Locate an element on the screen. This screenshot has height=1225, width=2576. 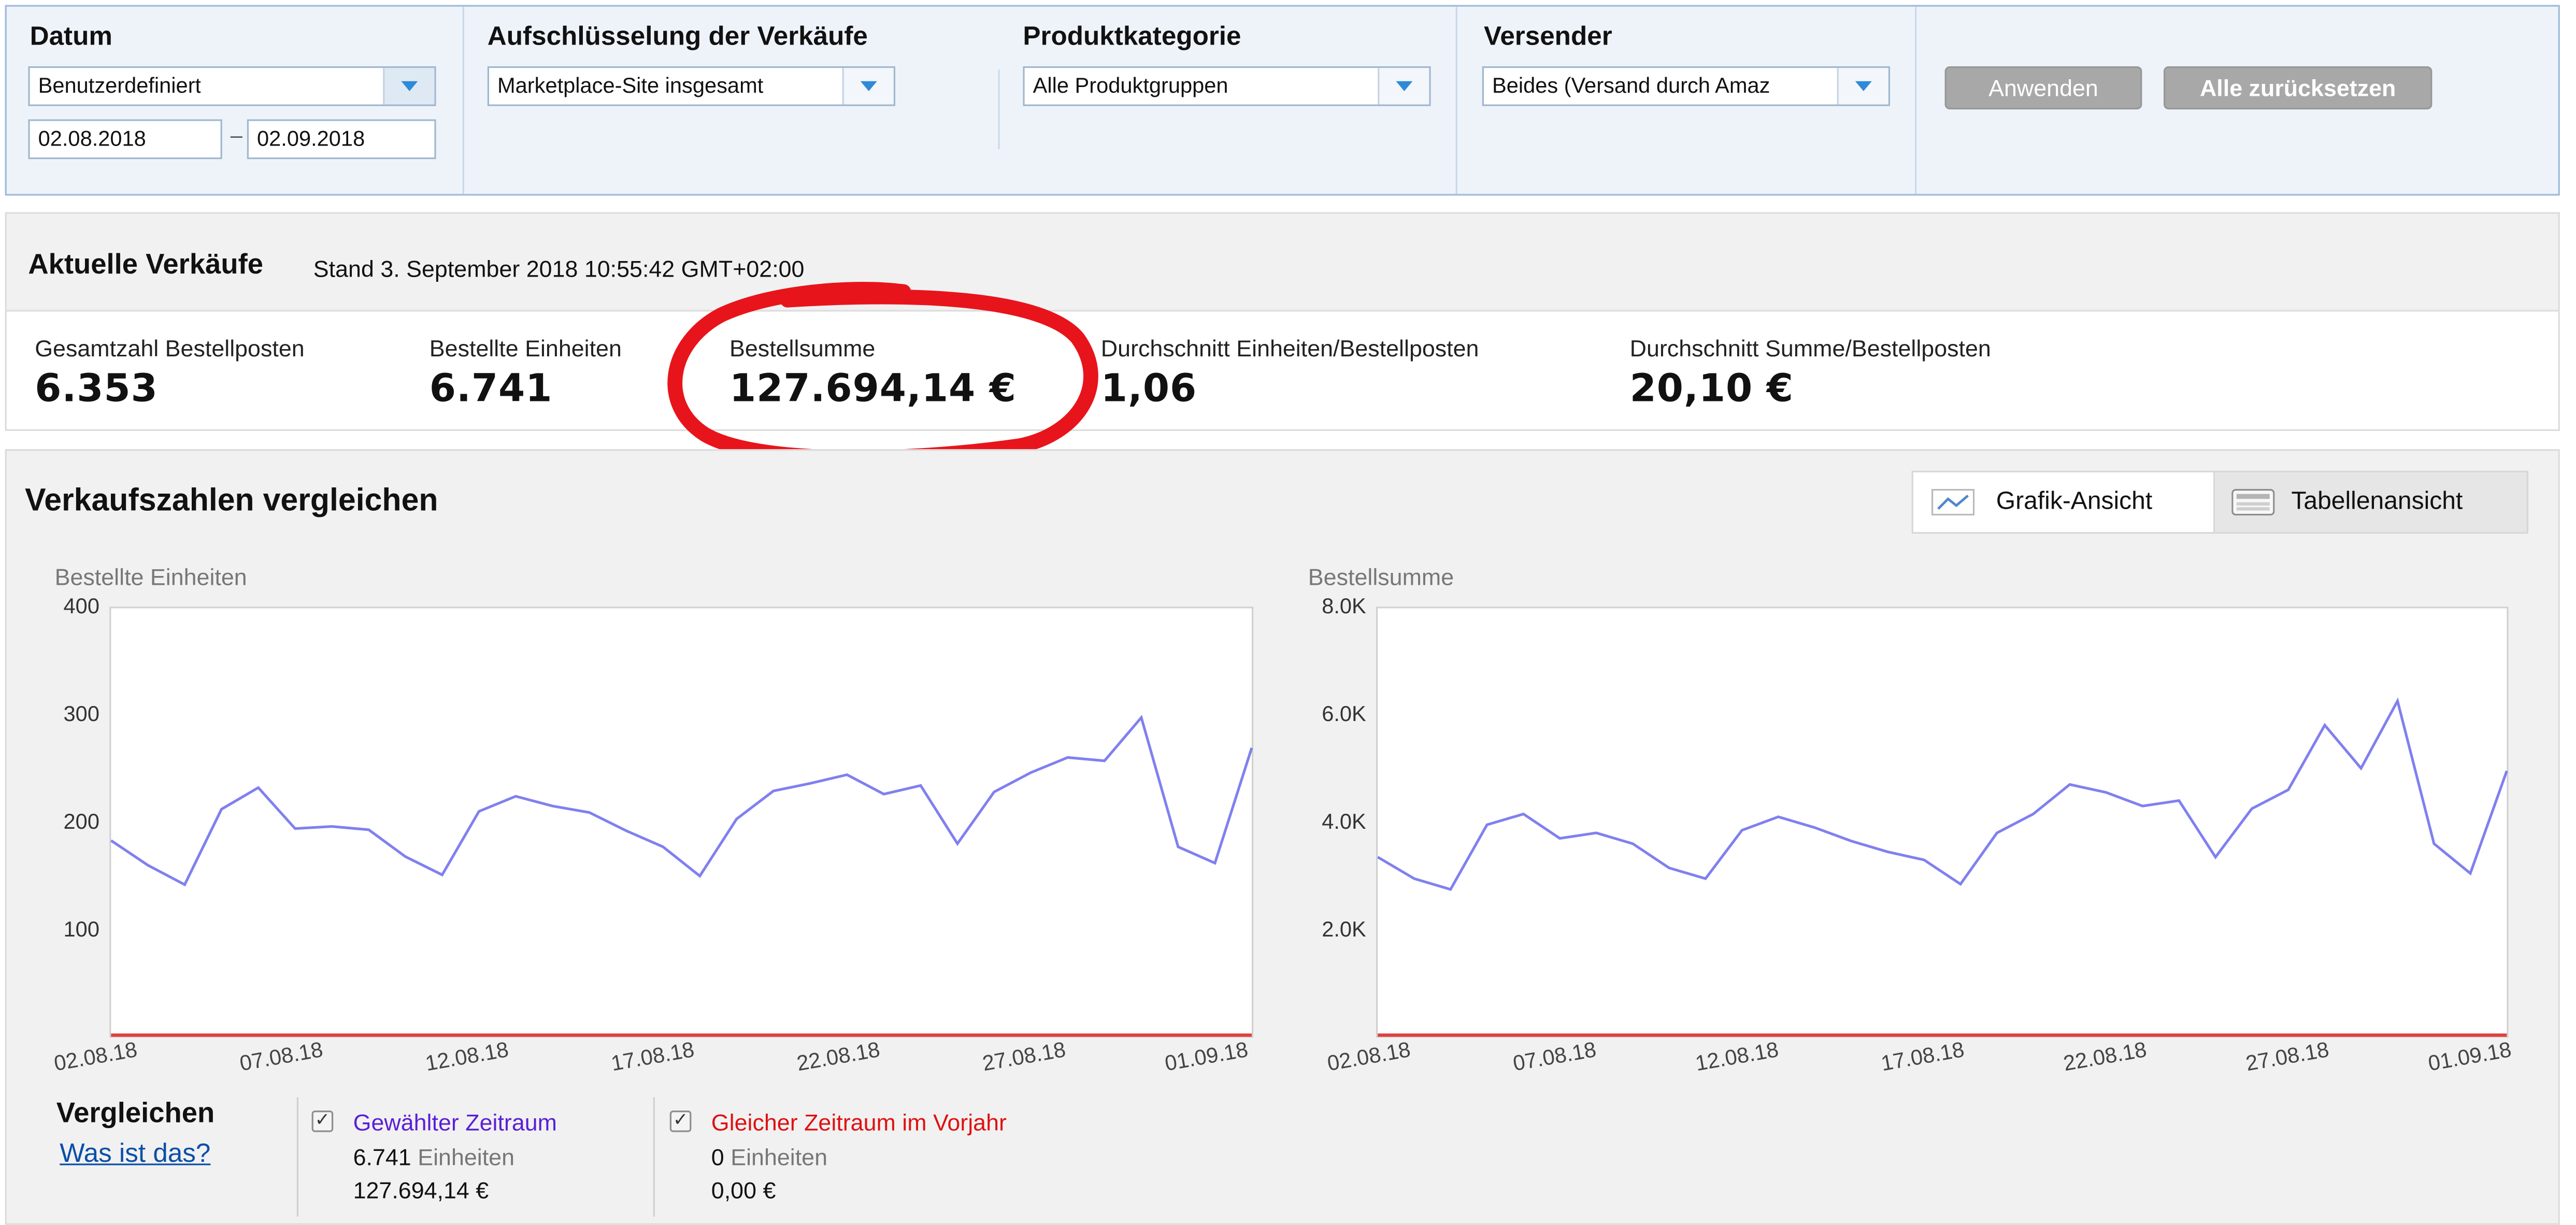
reset-all-button: Alle zurücksetzen is located at coordinates (2298, 88).